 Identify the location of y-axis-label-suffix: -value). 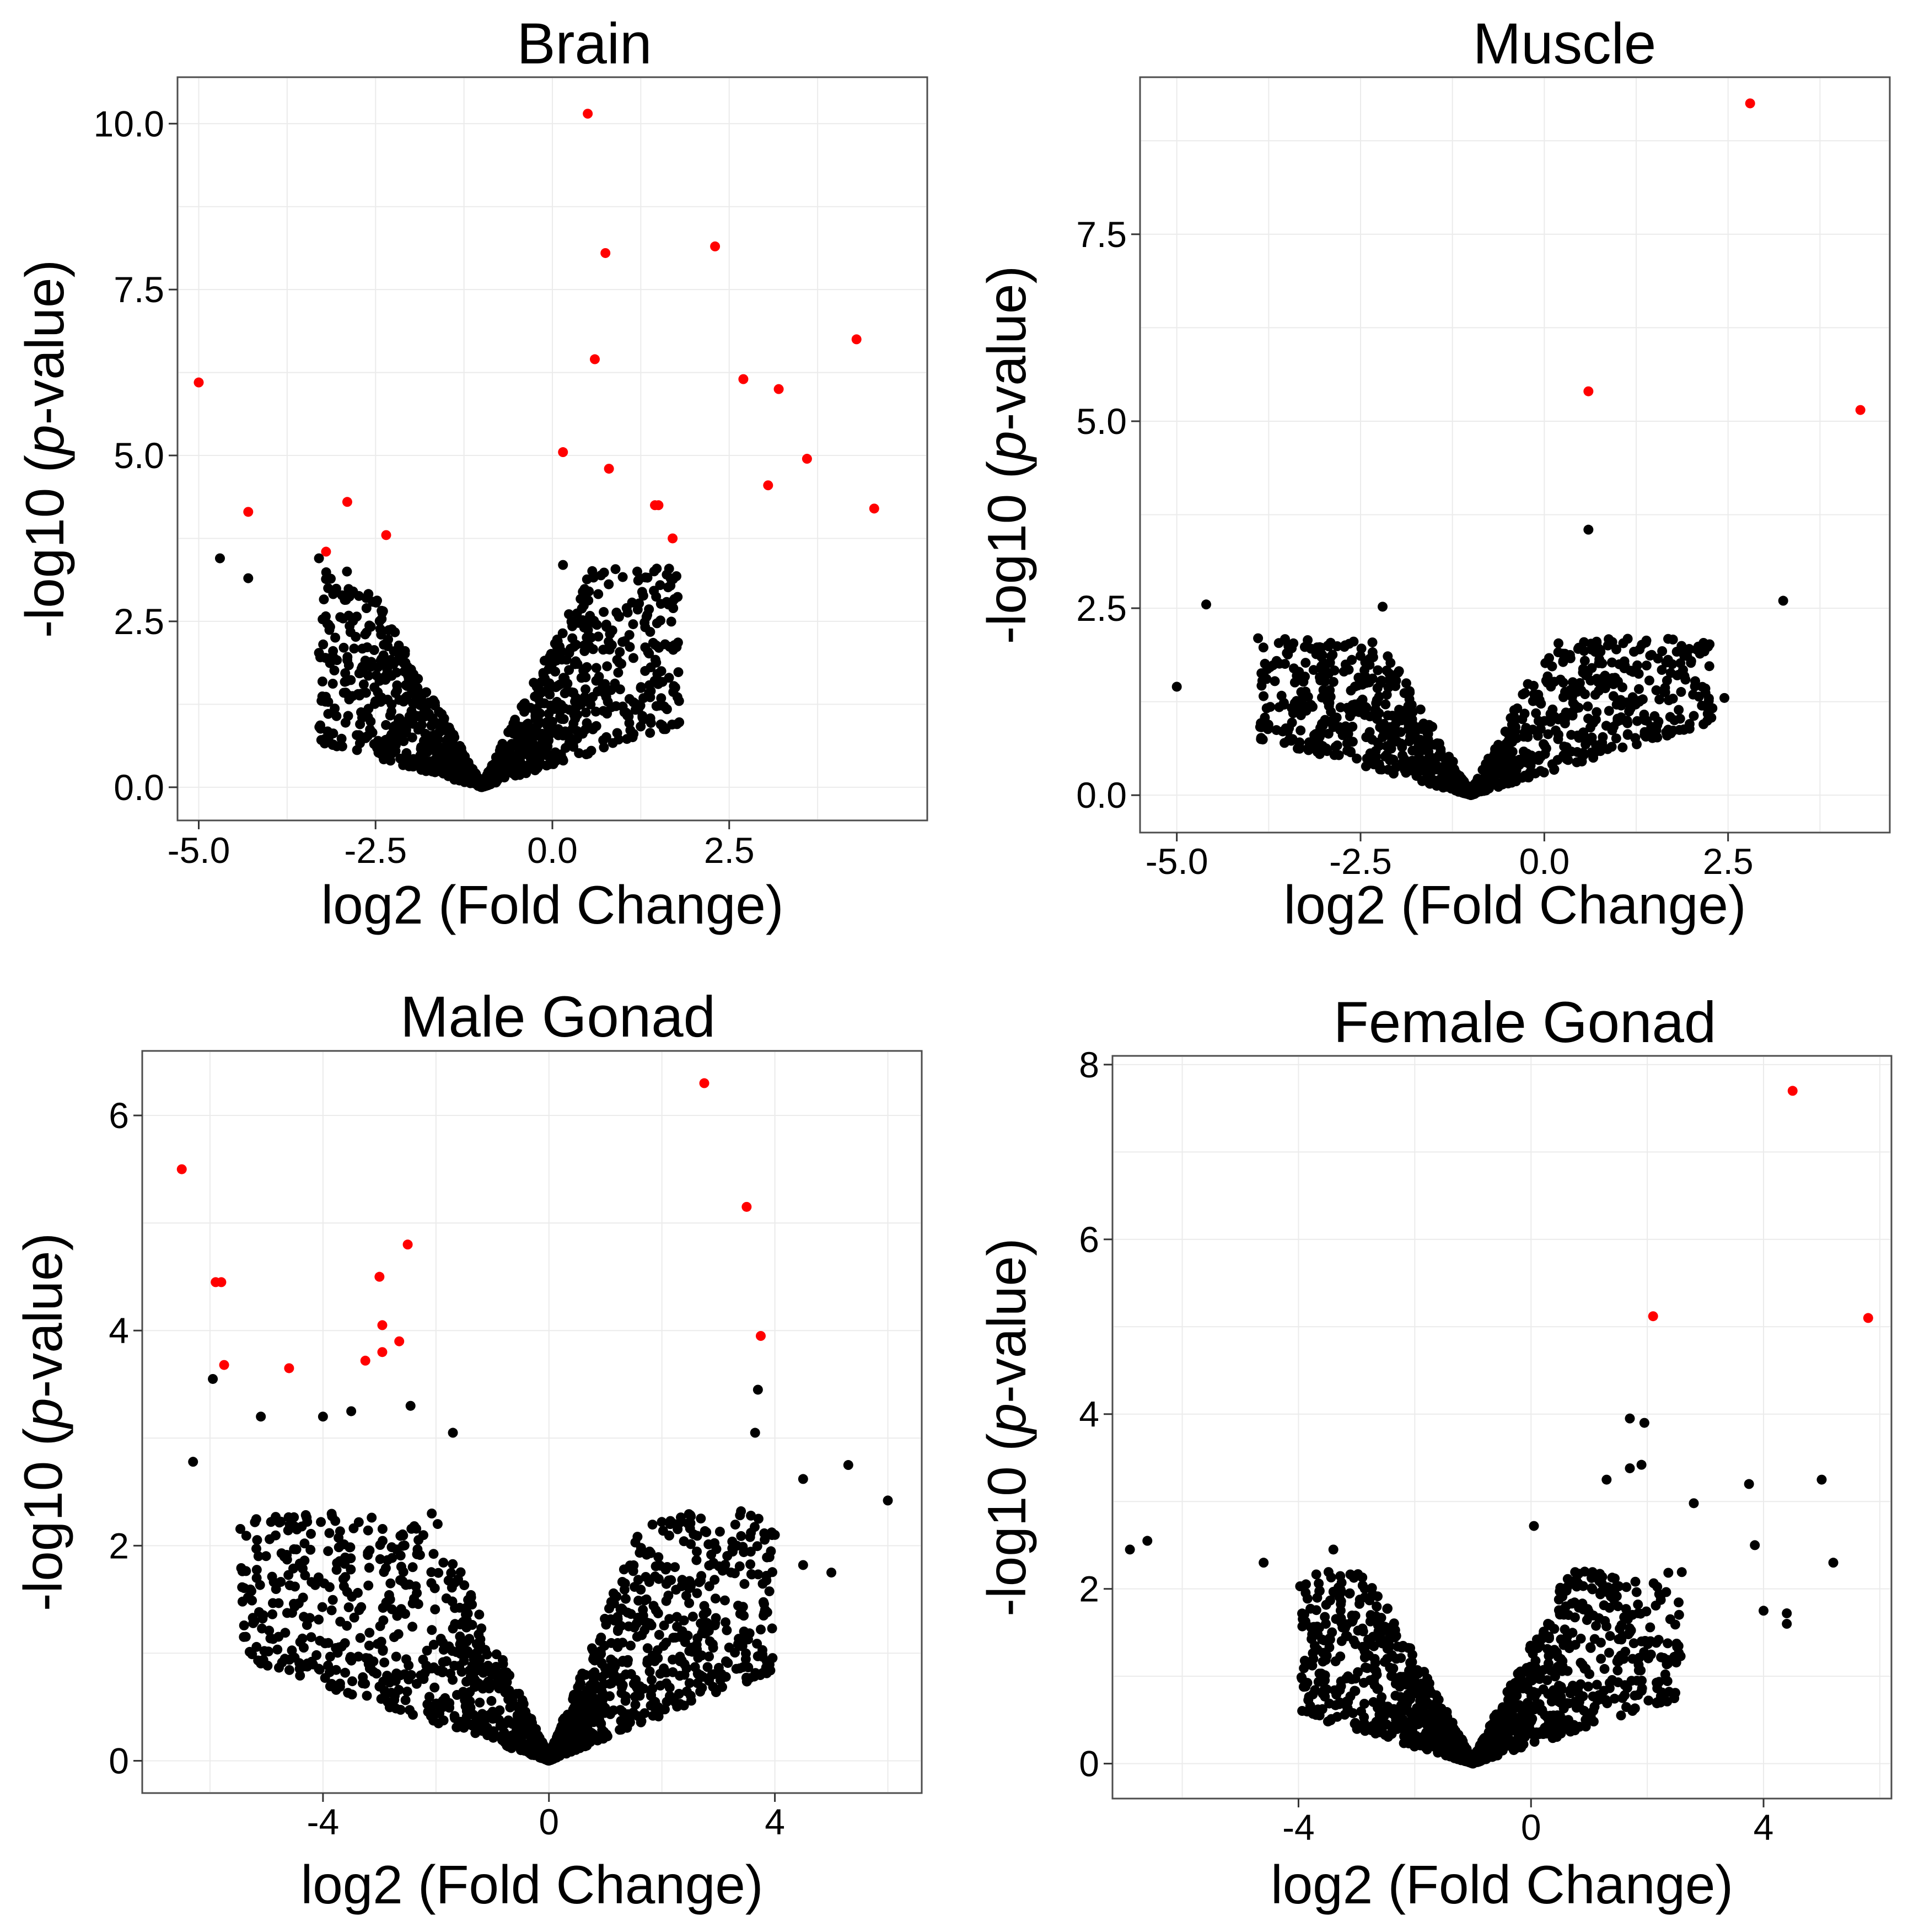
(44, 342).